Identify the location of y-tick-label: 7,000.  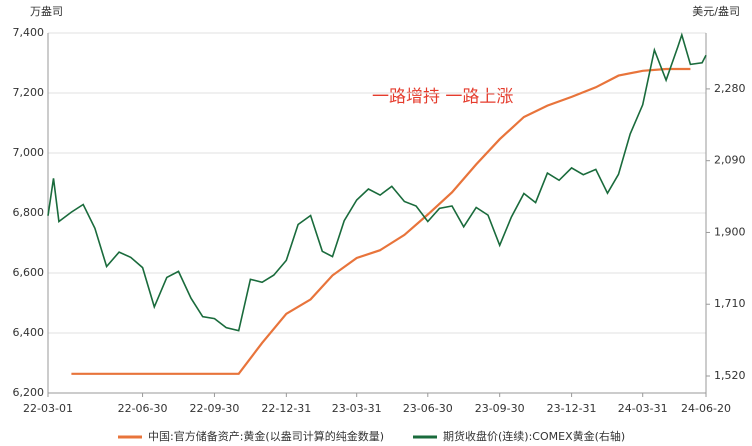
(29, 152).